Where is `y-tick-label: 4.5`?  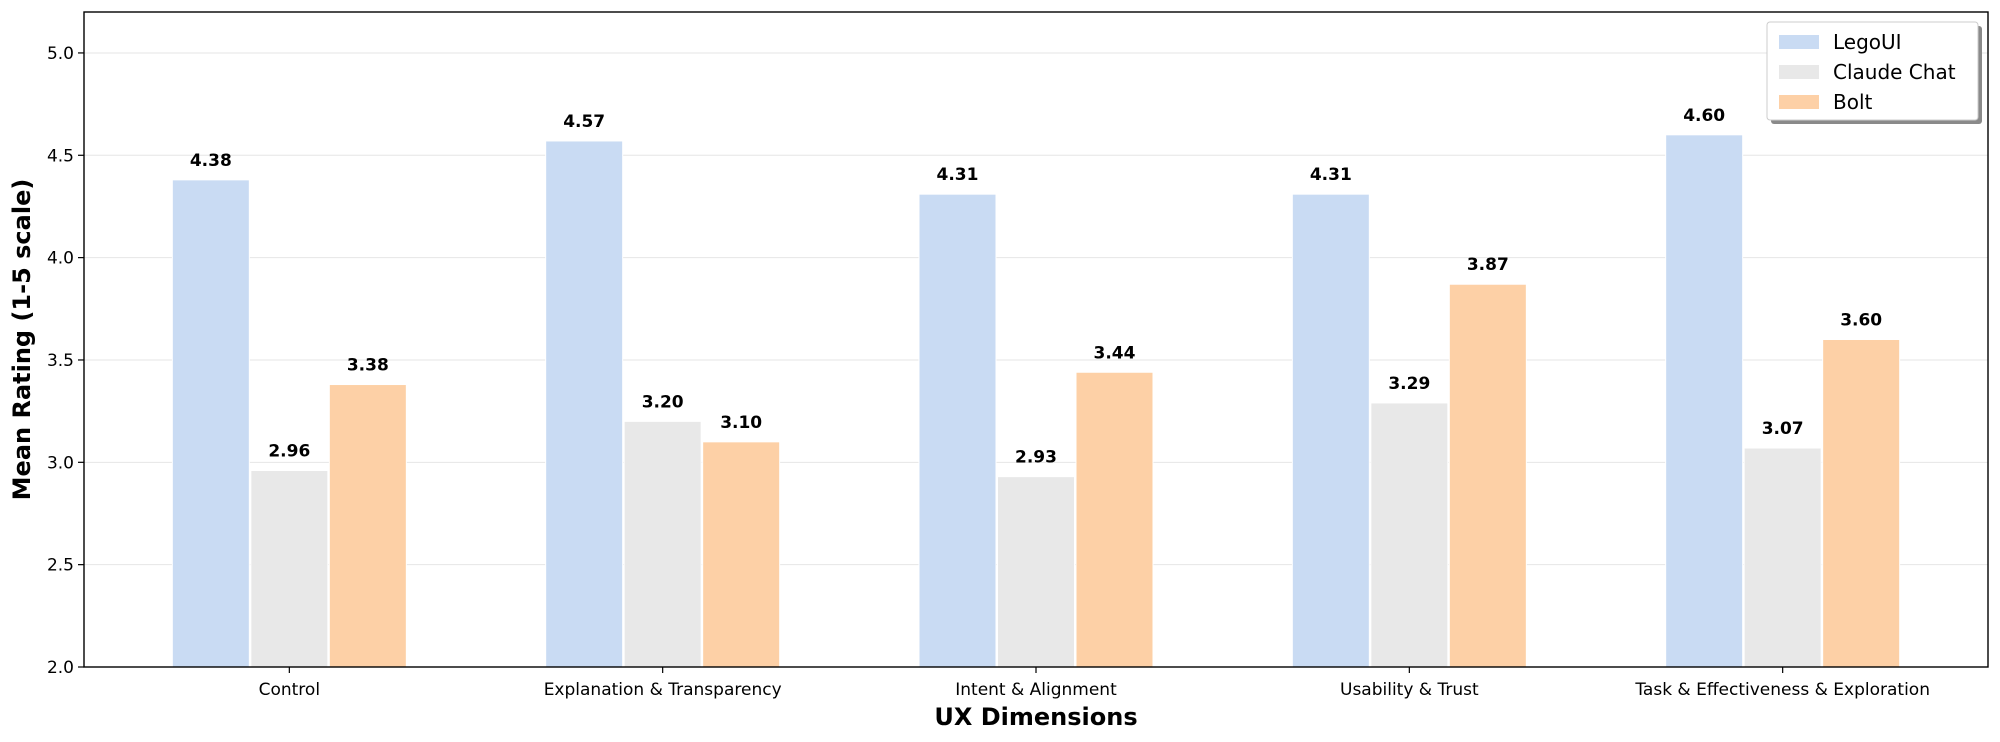
y-tick-label: 4.5 is located at coordinates (60, 156).